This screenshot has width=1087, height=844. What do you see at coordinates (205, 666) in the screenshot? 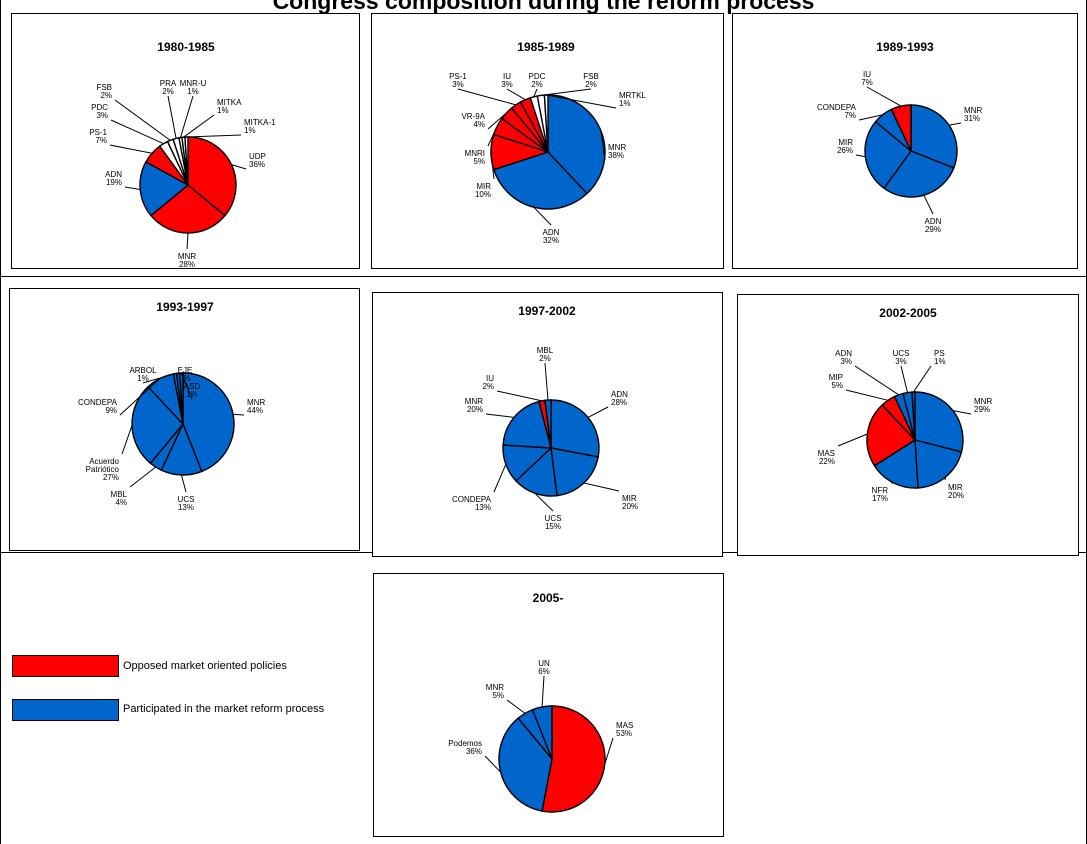
I see `legend-label-opposed: Opposed market oriented policies` at bounding box center [205, 666].